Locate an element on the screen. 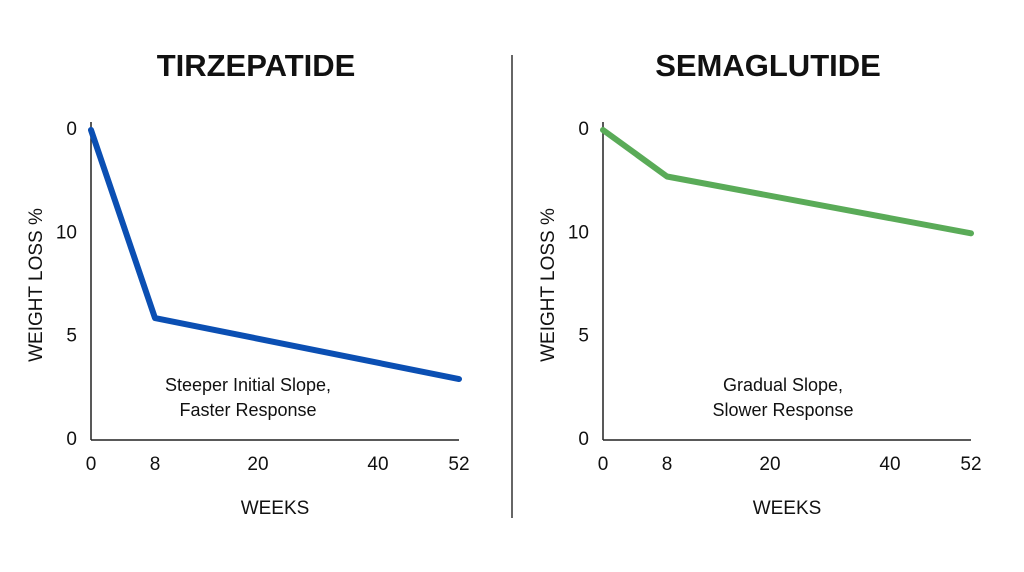 The height and width of the screenshot is (572, 1024). chart-title: SEMAGLUTIDE is located at coordinates (768, 65).